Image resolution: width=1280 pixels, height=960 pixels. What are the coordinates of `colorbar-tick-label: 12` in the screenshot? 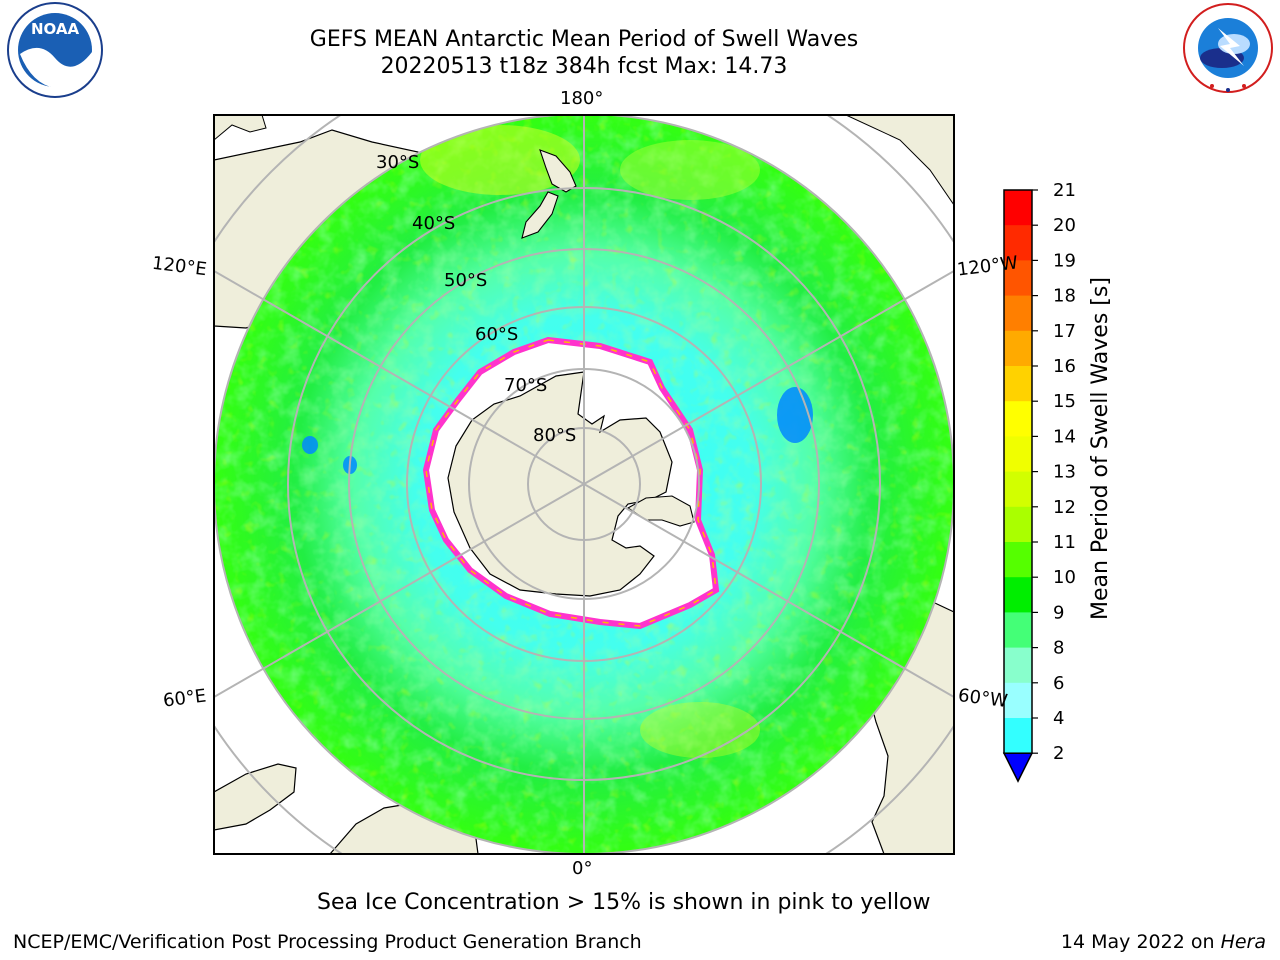 It's located at (1064, 507).